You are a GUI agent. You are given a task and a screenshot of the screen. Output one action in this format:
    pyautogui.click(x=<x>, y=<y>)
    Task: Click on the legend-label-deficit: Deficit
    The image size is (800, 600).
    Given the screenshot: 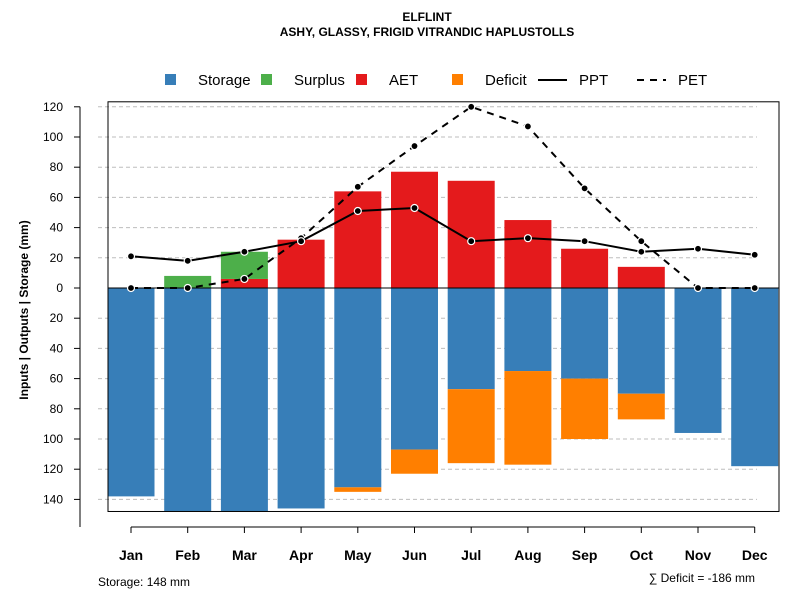 What is the action you would take?
    pyautogui.click(x=506, y=80)
    